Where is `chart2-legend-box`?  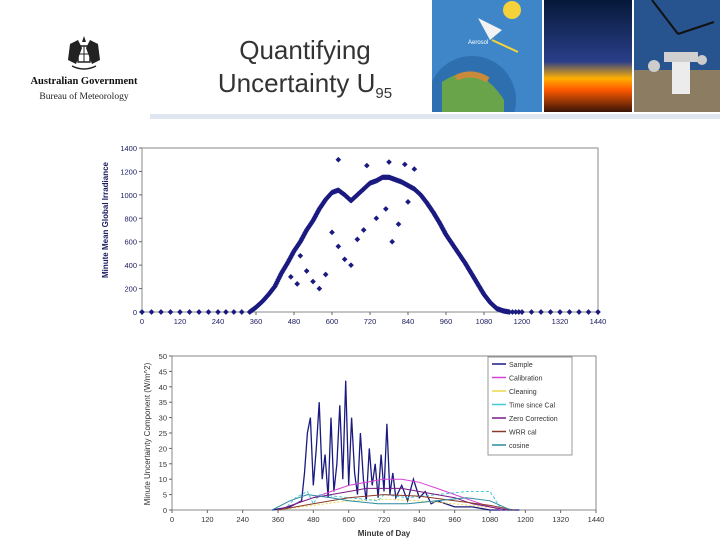
chart2-legend-box is located at coordinates (530, 406).